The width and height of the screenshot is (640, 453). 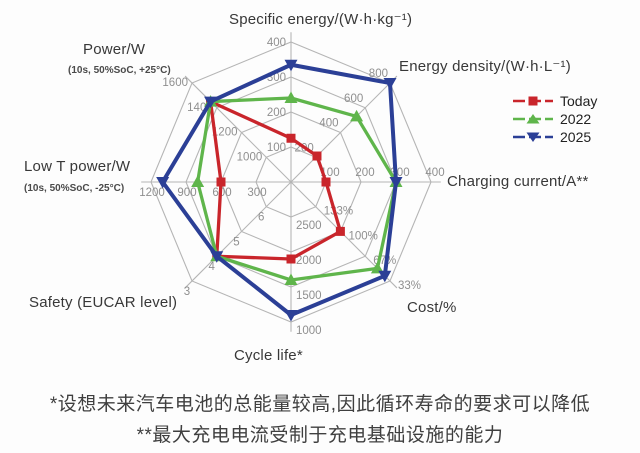 I want to click on legend-item-2022: 2022, so click(x=554, y=119).